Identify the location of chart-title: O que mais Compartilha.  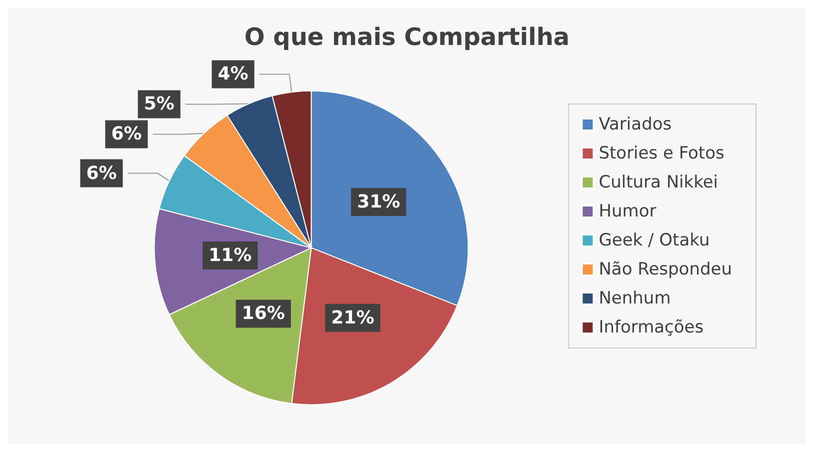
(407, 37).